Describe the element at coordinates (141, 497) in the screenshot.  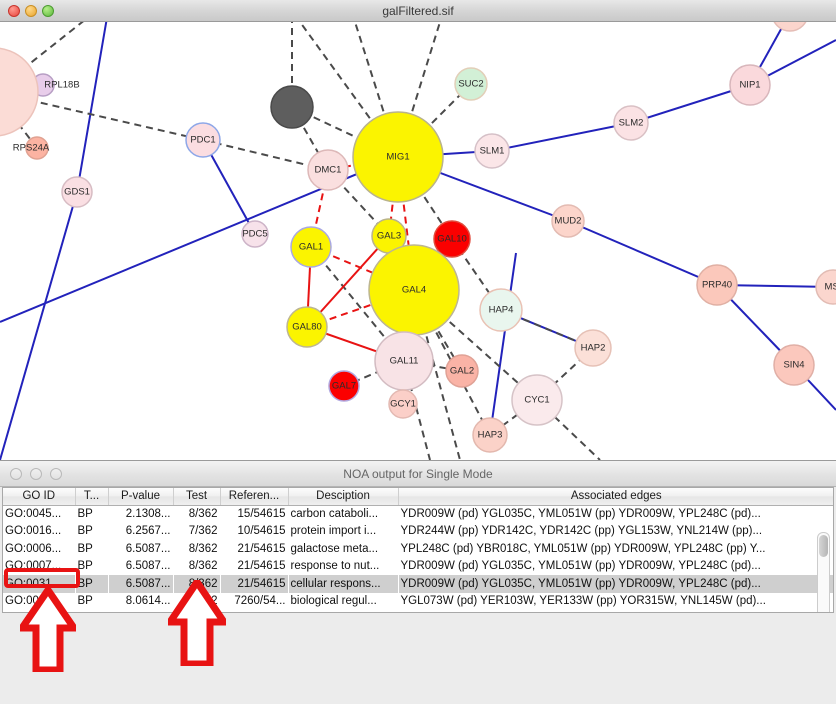
I see `column-header-p-value: P-value` at that location.